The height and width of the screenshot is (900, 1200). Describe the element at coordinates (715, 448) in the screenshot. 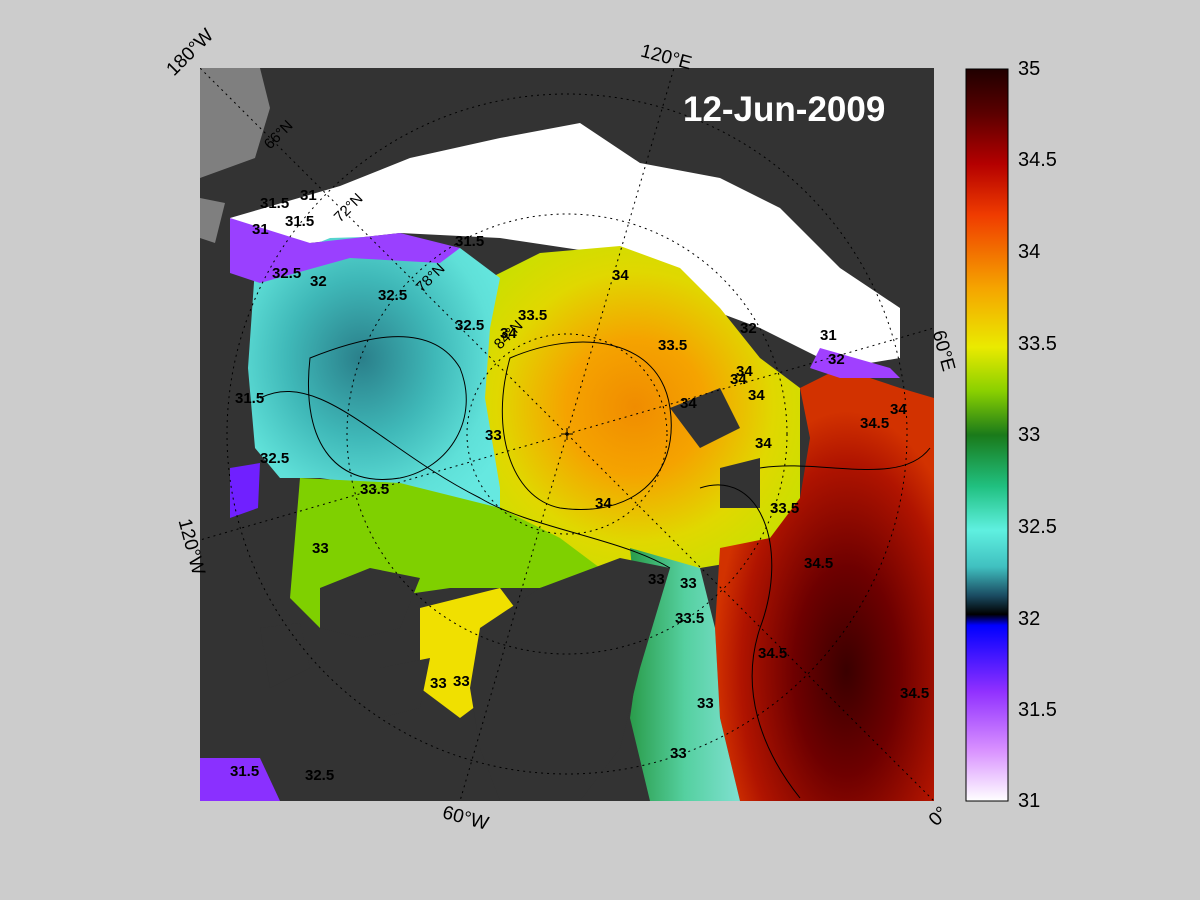

I see `svalbard-islands` at that location.